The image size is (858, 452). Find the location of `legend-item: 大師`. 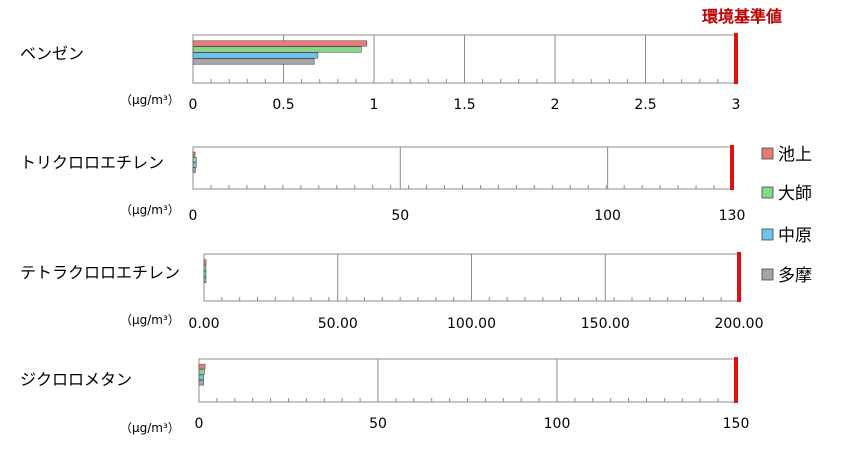

legend-item: 大師 is located at coordinates (786, 194).